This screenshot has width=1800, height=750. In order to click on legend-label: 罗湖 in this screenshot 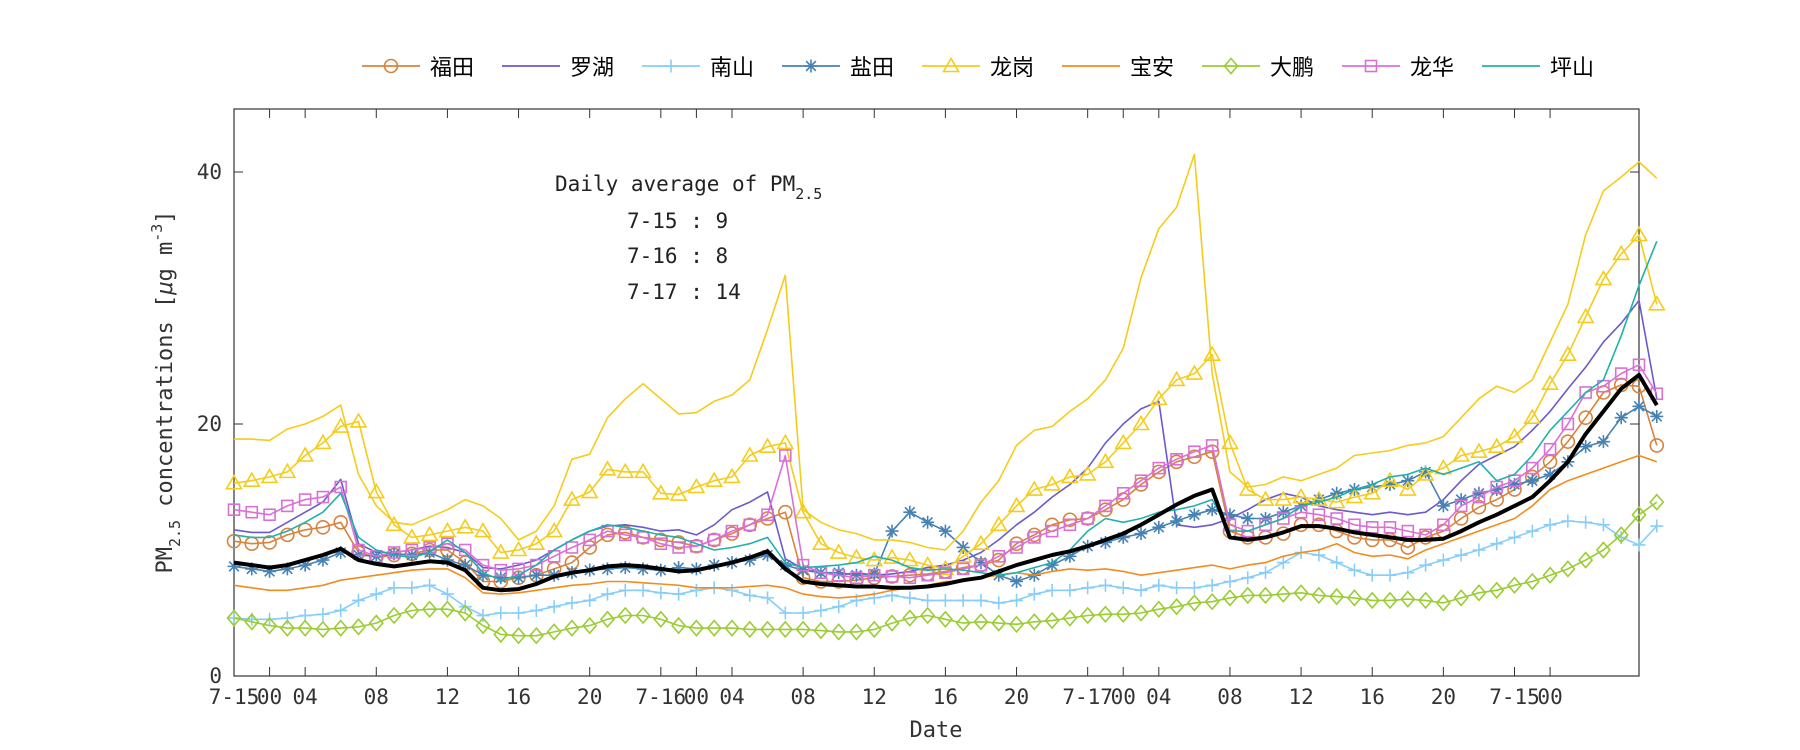, I will do `click(592, 68)`.